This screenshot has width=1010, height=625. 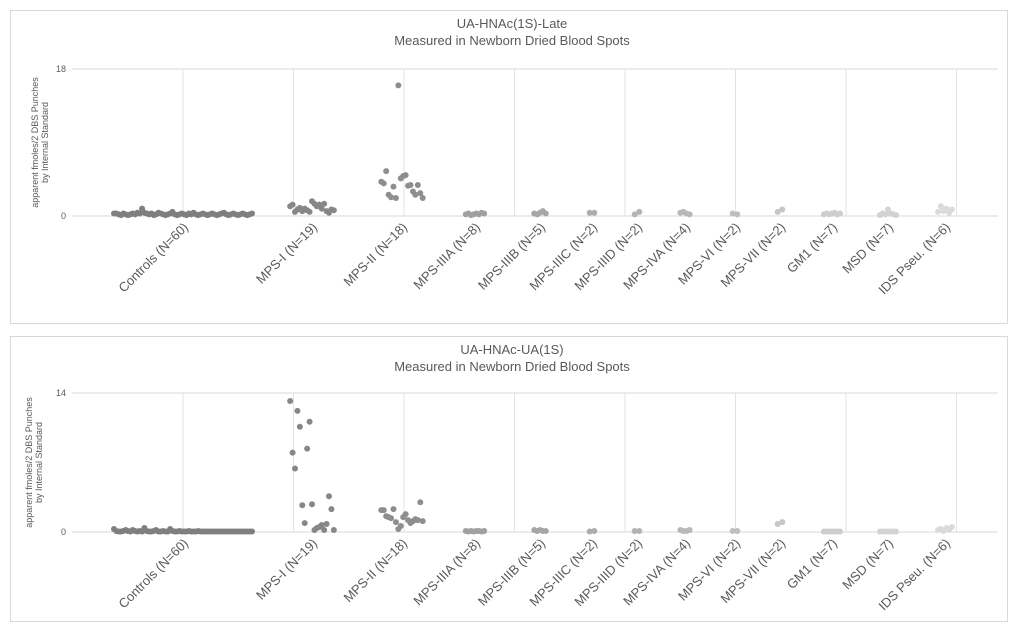 What do you see at coordinates (61, 69) in the screenshot?
I see `y-tick-label: 18` at bounding box center [61, 69].